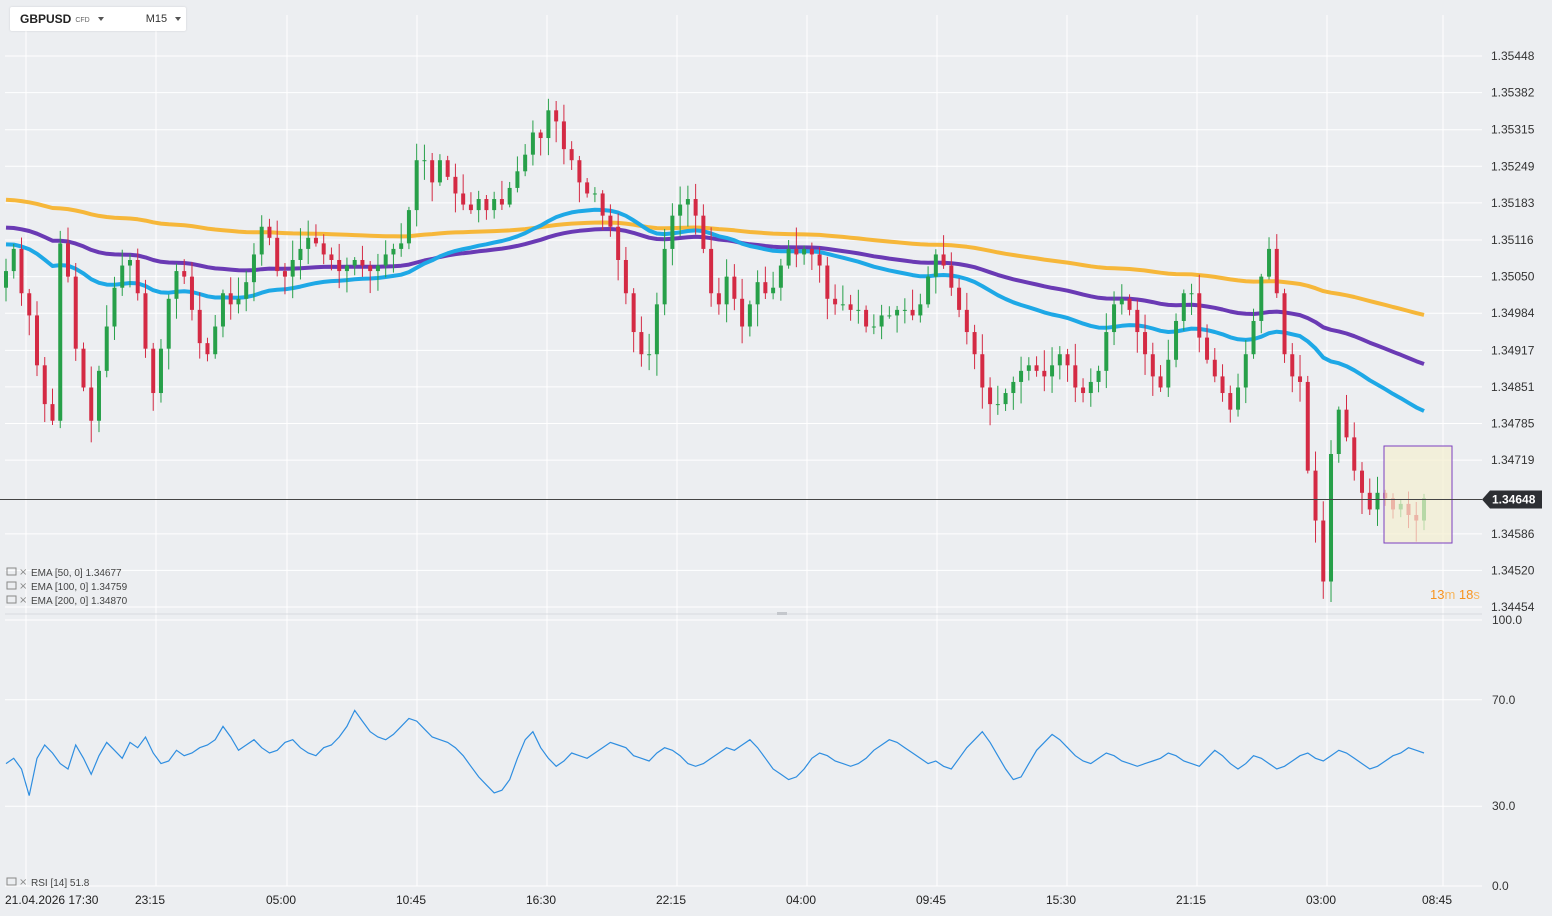 Image resolution: width=1552 pixels, height=916 pixels. What do you see at coordinates (1513, 607) in the screenshot?
I see `price-tick-label: 1.34454` at bounding box center [1513, 607].